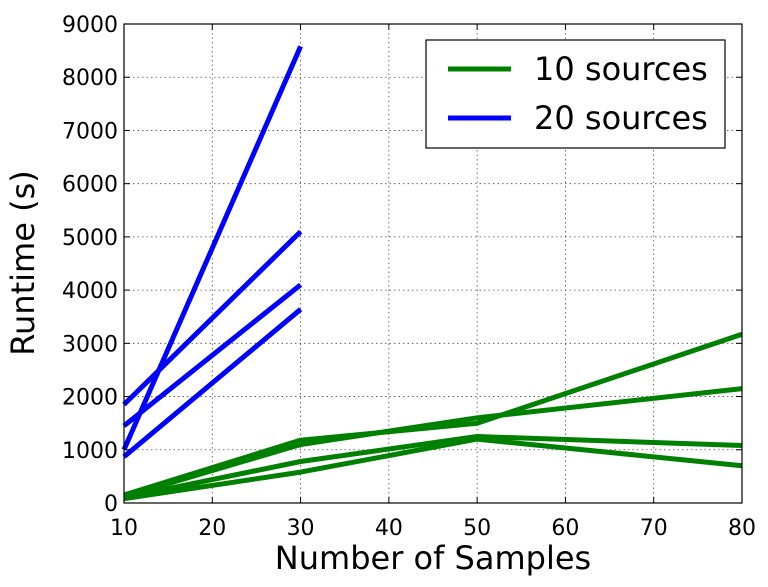 The height and width of the screenshot is (587, 768). I want to click on y-tick-label: 2000, so click(90, 398).